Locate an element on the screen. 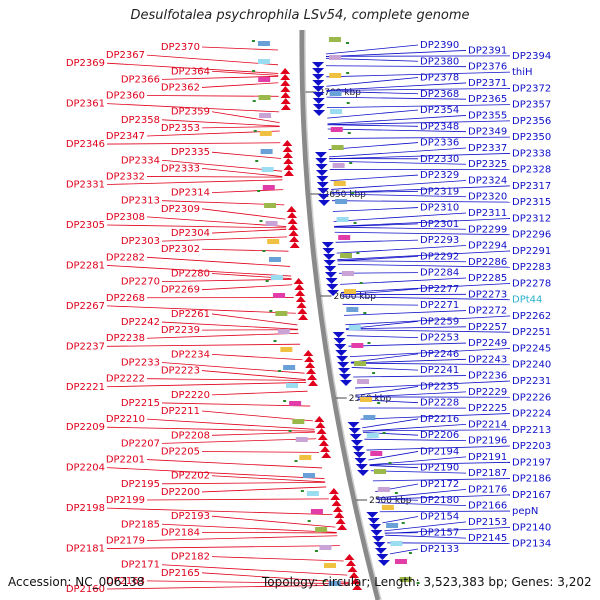 This screenshot has height=600, width=600. right-gene-label: DP2245 is located at coordinates (531, 348).